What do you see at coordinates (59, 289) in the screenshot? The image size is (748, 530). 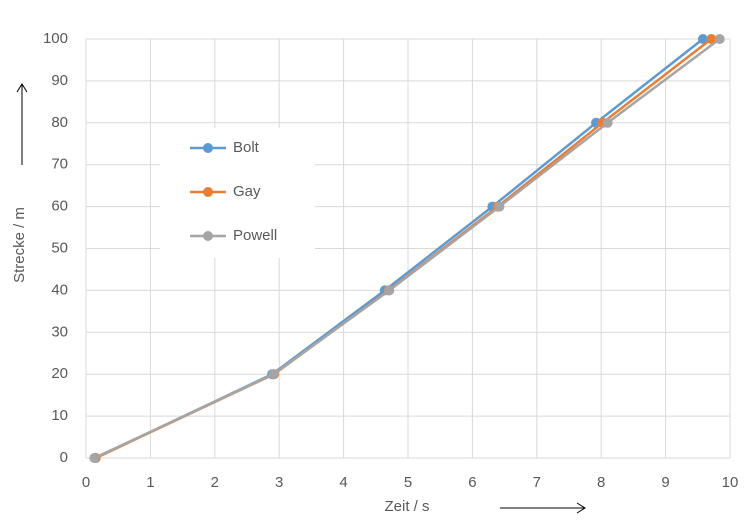 I see `y-tick-label: 40` at bounding box center [59, 289].